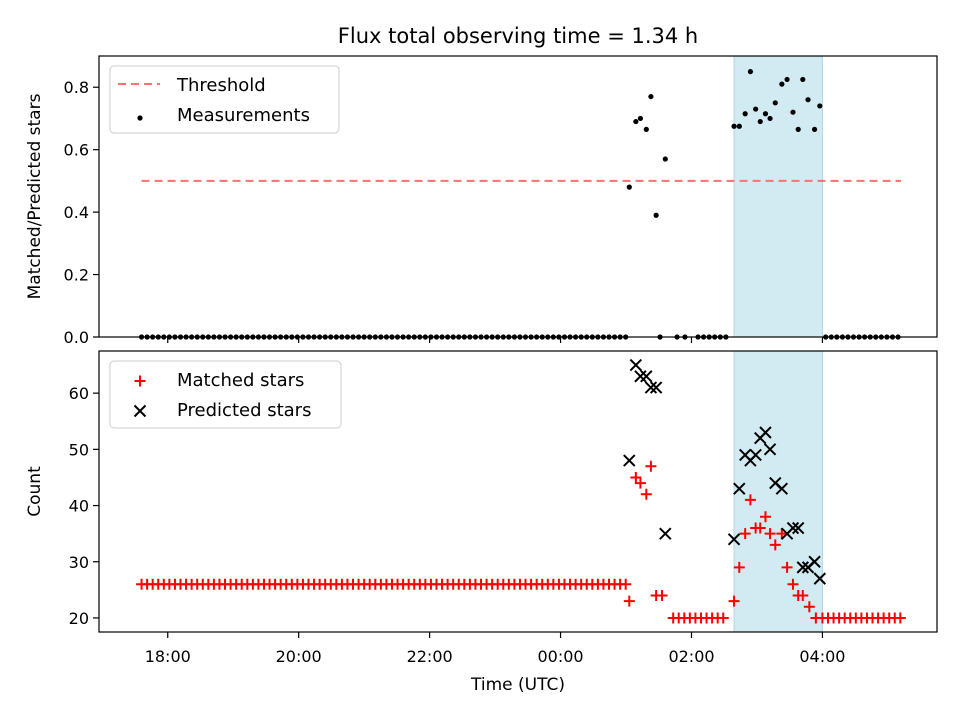 Image resolution: width=960 pixels, height=720 pixels. Describe the element at coordinates (240, 380) in the screenshot. I see `legend-label: Matched stars` at that location.